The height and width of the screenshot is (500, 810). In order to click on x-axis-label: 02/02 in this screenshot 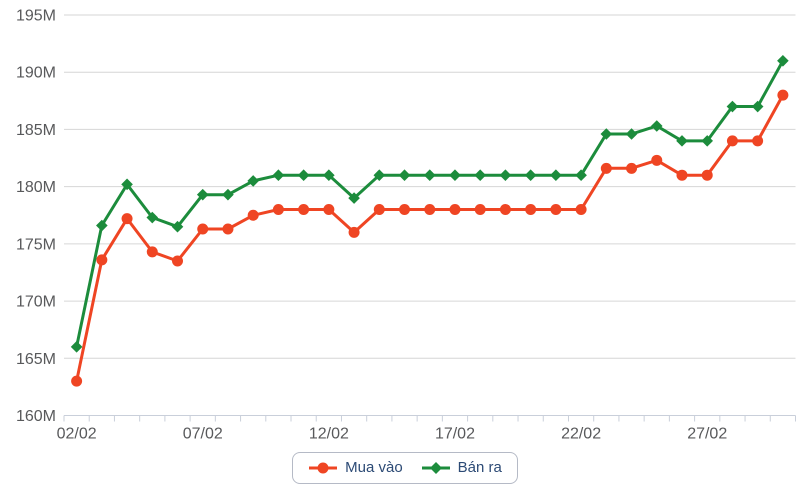, I will do `click(77, 434)`.